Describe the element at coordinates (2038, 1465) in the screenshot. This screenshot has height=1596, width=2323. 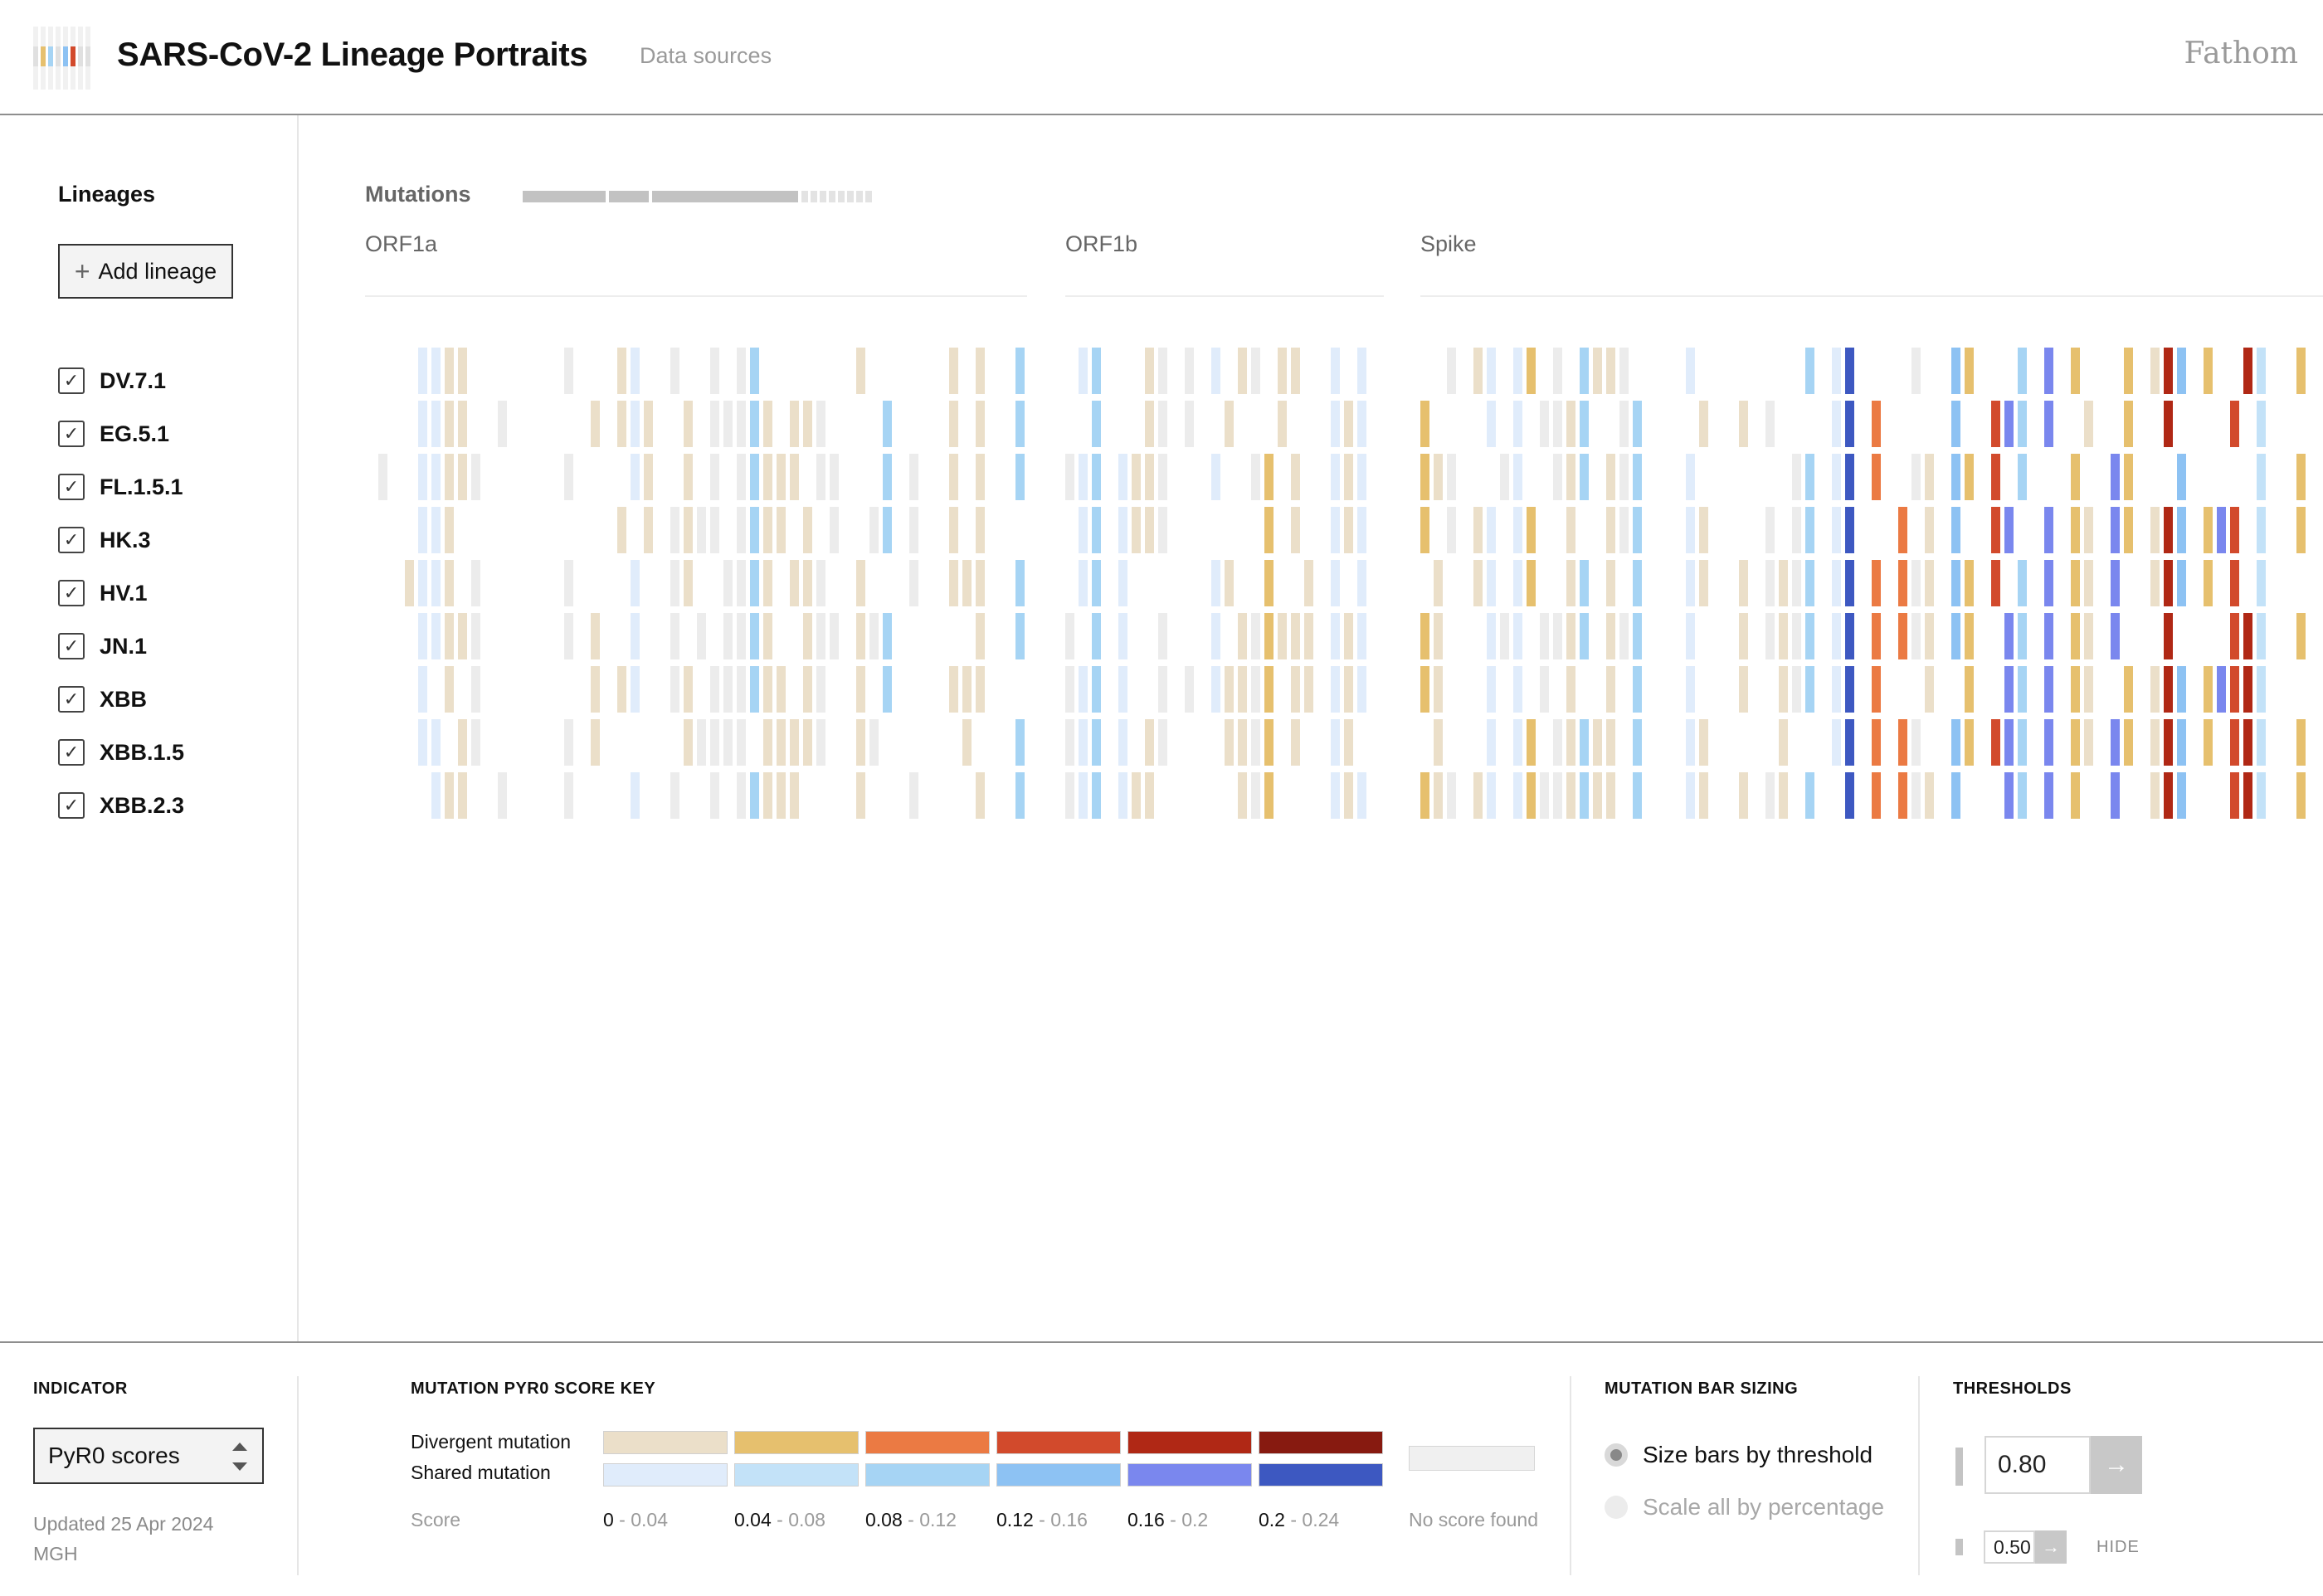
I see `primary-threshold-input: 0.80` at that location.